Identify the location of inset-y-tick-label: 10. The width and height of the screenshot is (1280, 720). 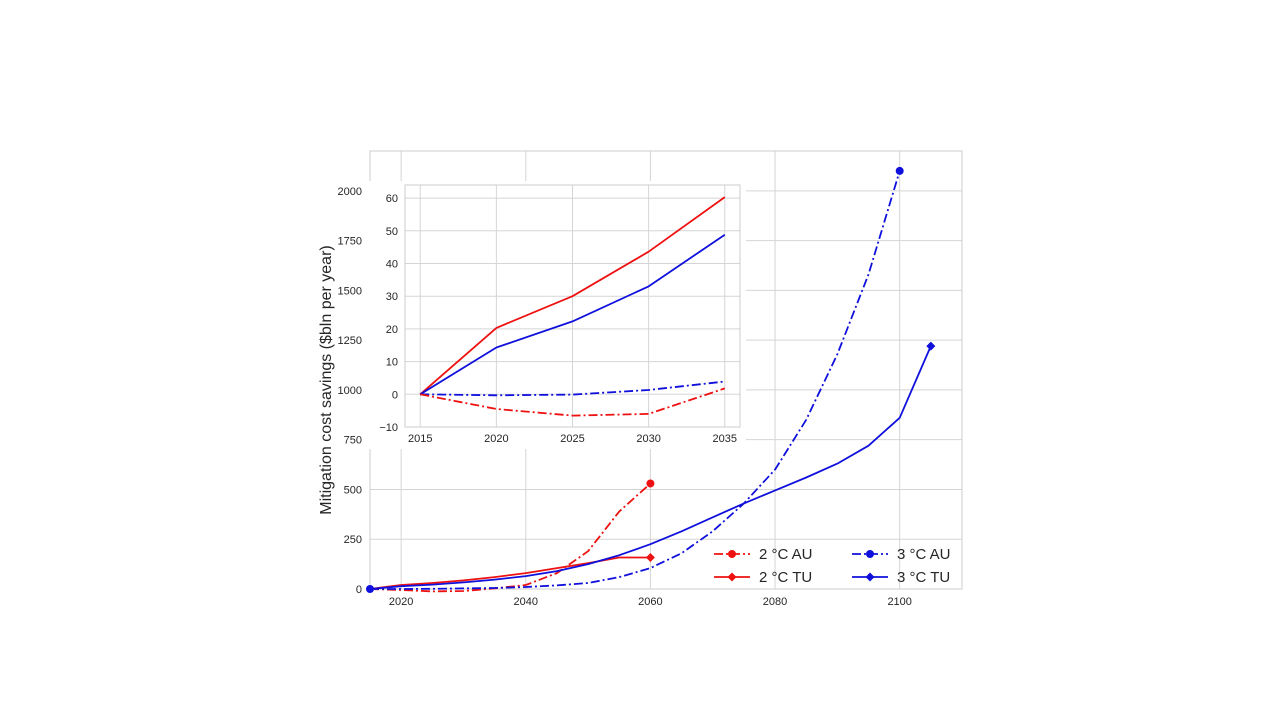
(392, 363).